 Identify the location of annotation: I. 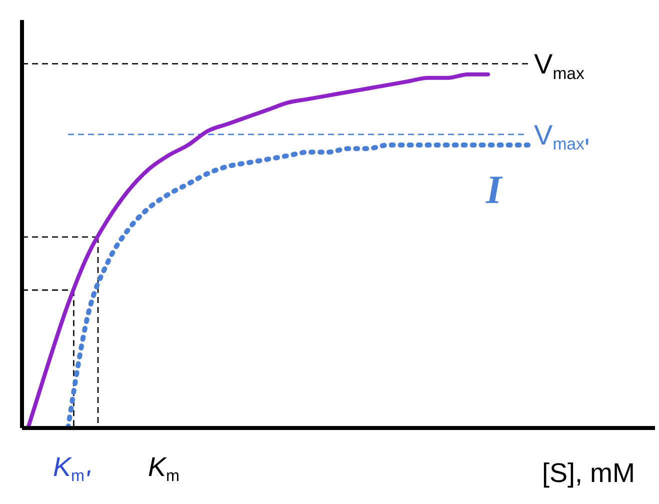
(494, 189).